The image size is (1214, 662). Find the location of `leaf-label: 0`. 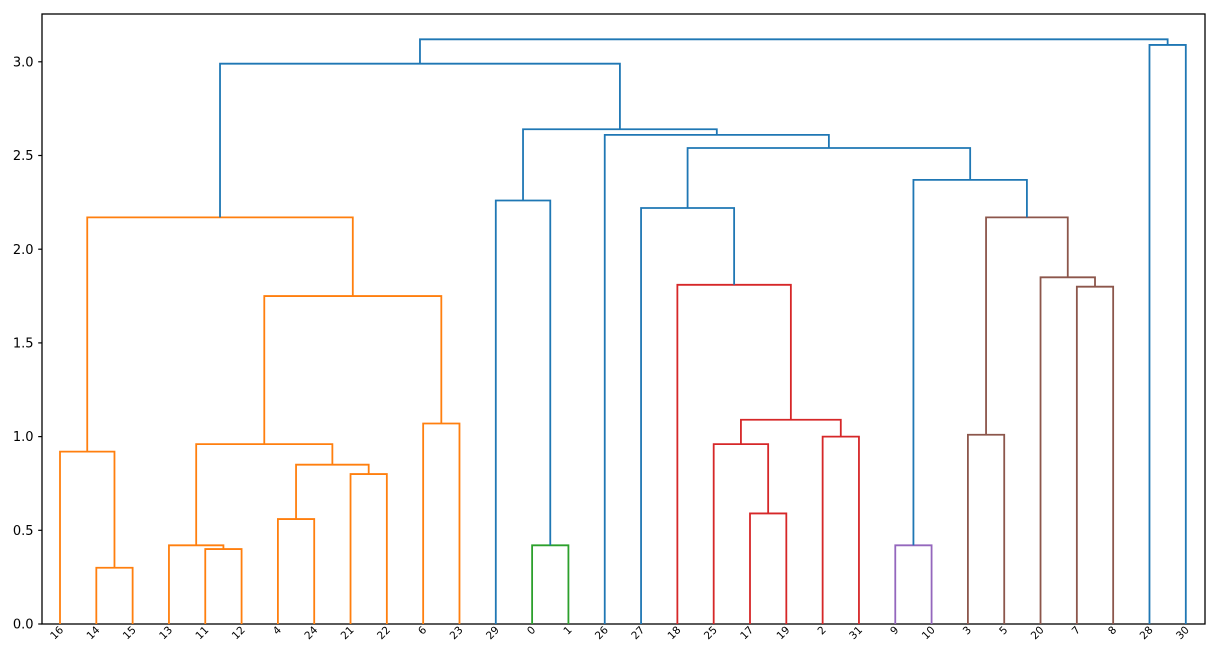

leaf-label: 0 is located at coordinates (531, 630).